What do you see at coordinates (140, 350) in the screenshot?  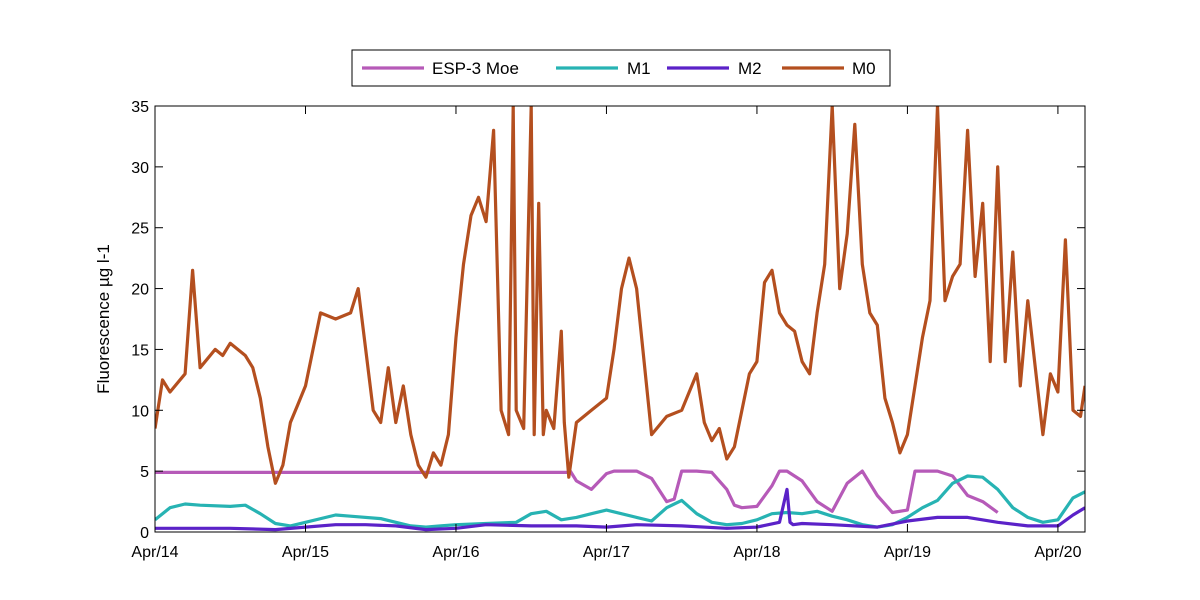 I see `y-tick-label: 15` at bounding box center [140, 350].